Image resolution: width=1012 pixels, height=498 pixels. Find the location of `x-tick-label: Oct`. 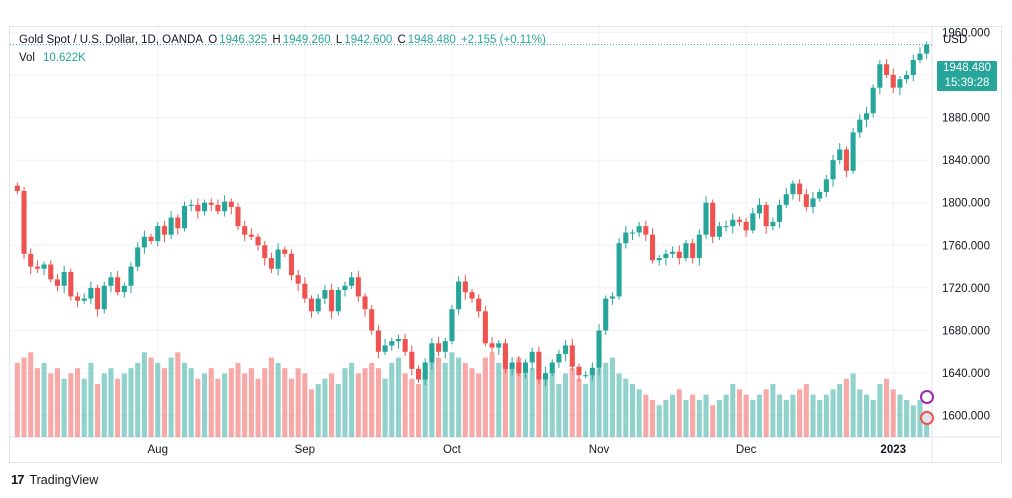

x-tick-label: Oct is located at coordinates (452, 450).